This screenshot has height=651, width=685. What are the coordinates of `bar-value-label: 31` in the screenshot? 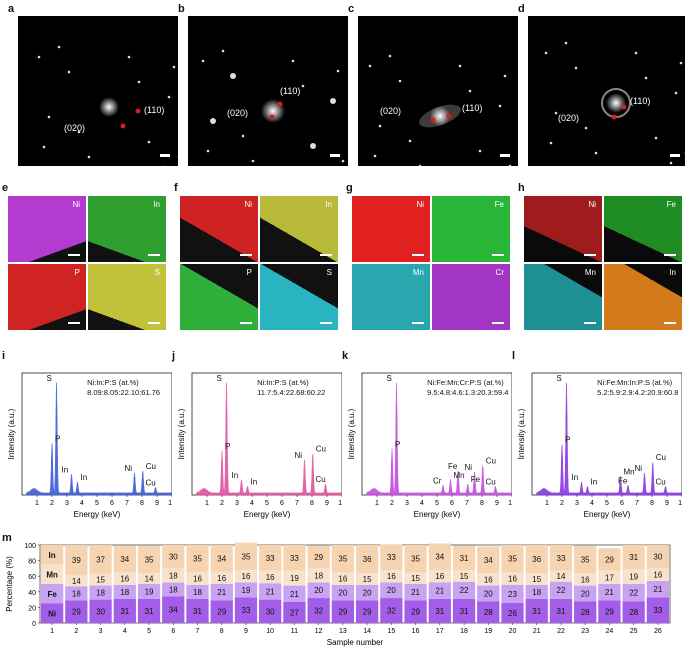 It's located at (124, 611).